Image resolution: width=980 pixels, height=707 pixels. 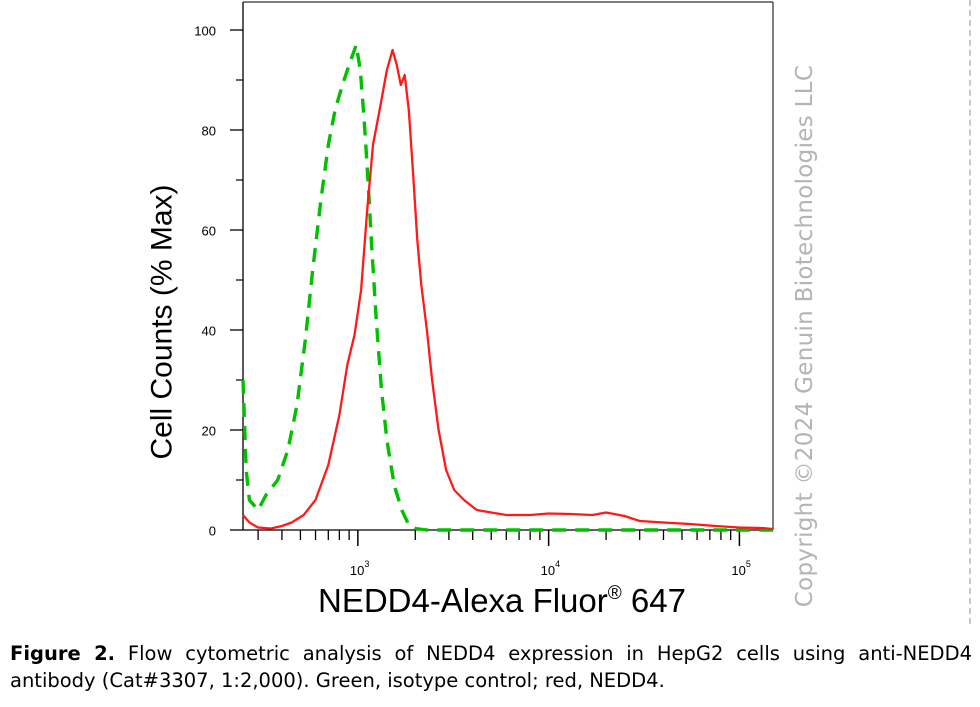 I want to click on x-tick-label: 10³, so click(x=359, y=568).